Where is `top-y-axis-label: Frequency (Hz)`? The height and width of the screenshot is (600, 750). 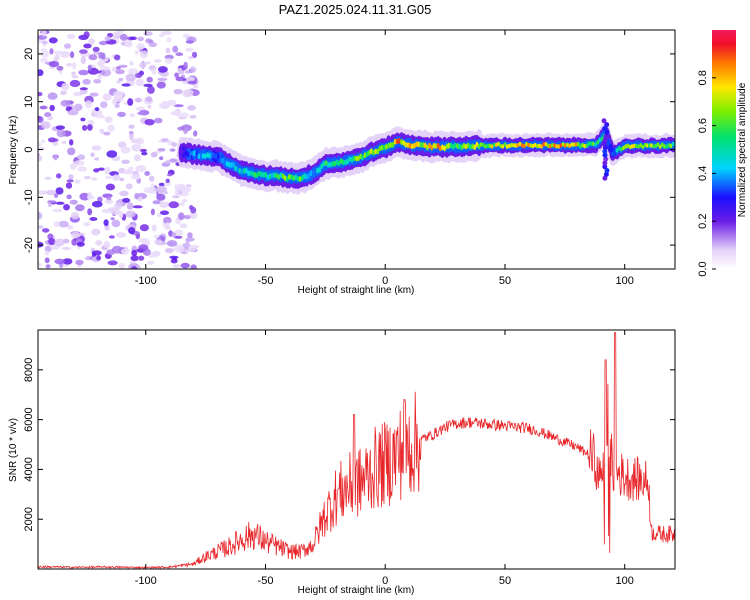
top-y-axis-label: Frequency (Hz) is located at coordinates (13, 150).